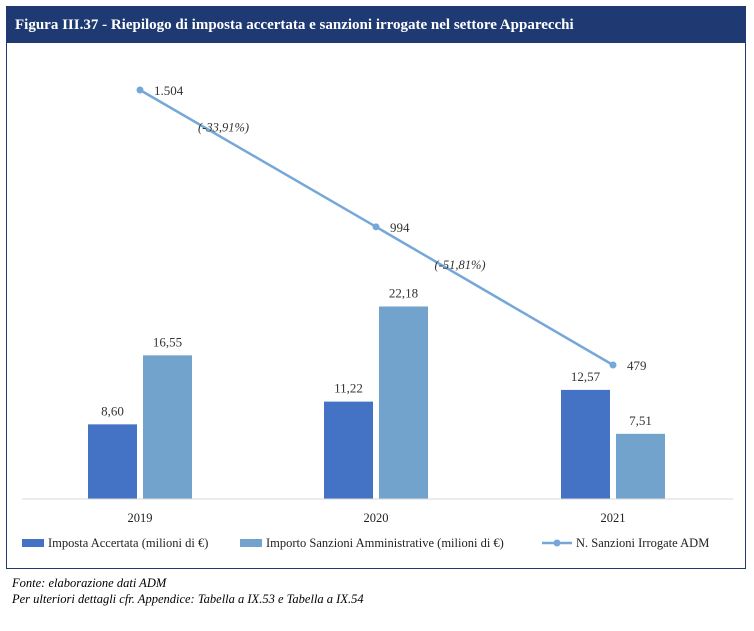 The height and width of the screenshot is (631, 754). What do you see at coordinates (167, 341) in the screenshot?
I see `bar-label-sanzioni-2019: 16,55` at bounding box center [167, 341].